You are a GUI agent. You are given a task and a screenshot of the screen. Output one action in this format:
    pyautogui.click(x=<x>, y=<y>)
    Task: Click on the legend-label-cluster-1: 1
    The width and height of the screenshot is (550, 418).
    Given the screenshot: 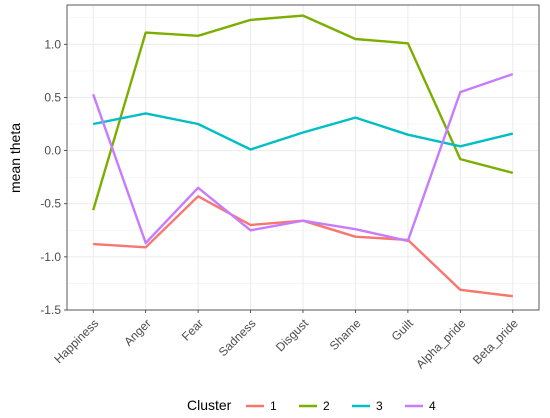 What is the action you would take?
    pyautogui.click(x=273, y=406)
    